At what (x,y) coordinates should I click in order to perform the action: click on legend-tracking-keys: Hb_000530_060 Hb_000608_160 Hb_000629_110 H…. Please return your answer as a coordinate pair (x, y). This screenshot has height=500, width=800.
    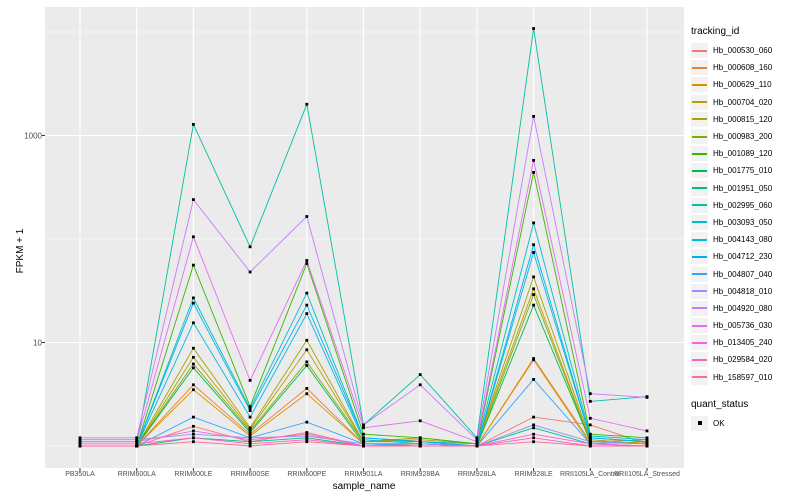
    Looking at the image, I should click on (745, 214).